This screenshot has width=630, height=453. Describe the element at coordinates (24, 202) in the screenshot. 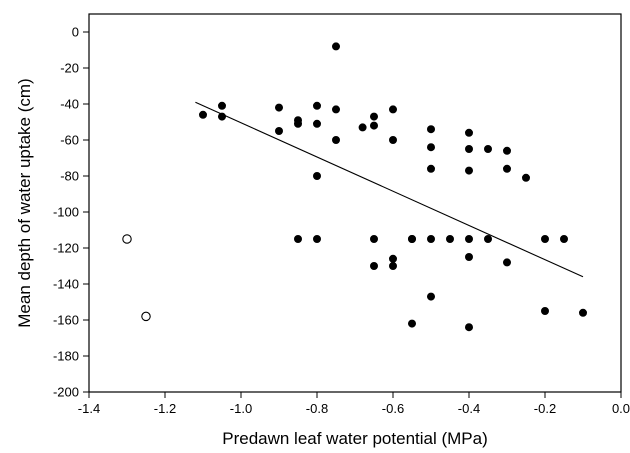

I see `y-axis-title: Mean depth of water uptake (cm)` at that location.